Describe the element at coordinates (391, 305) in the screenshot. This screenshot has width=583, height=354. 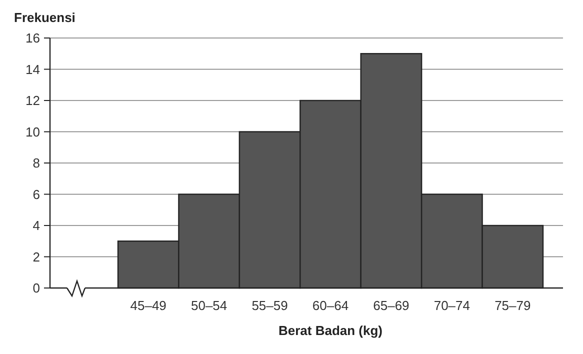
I see `x-tick-label: 65–69` at that location.